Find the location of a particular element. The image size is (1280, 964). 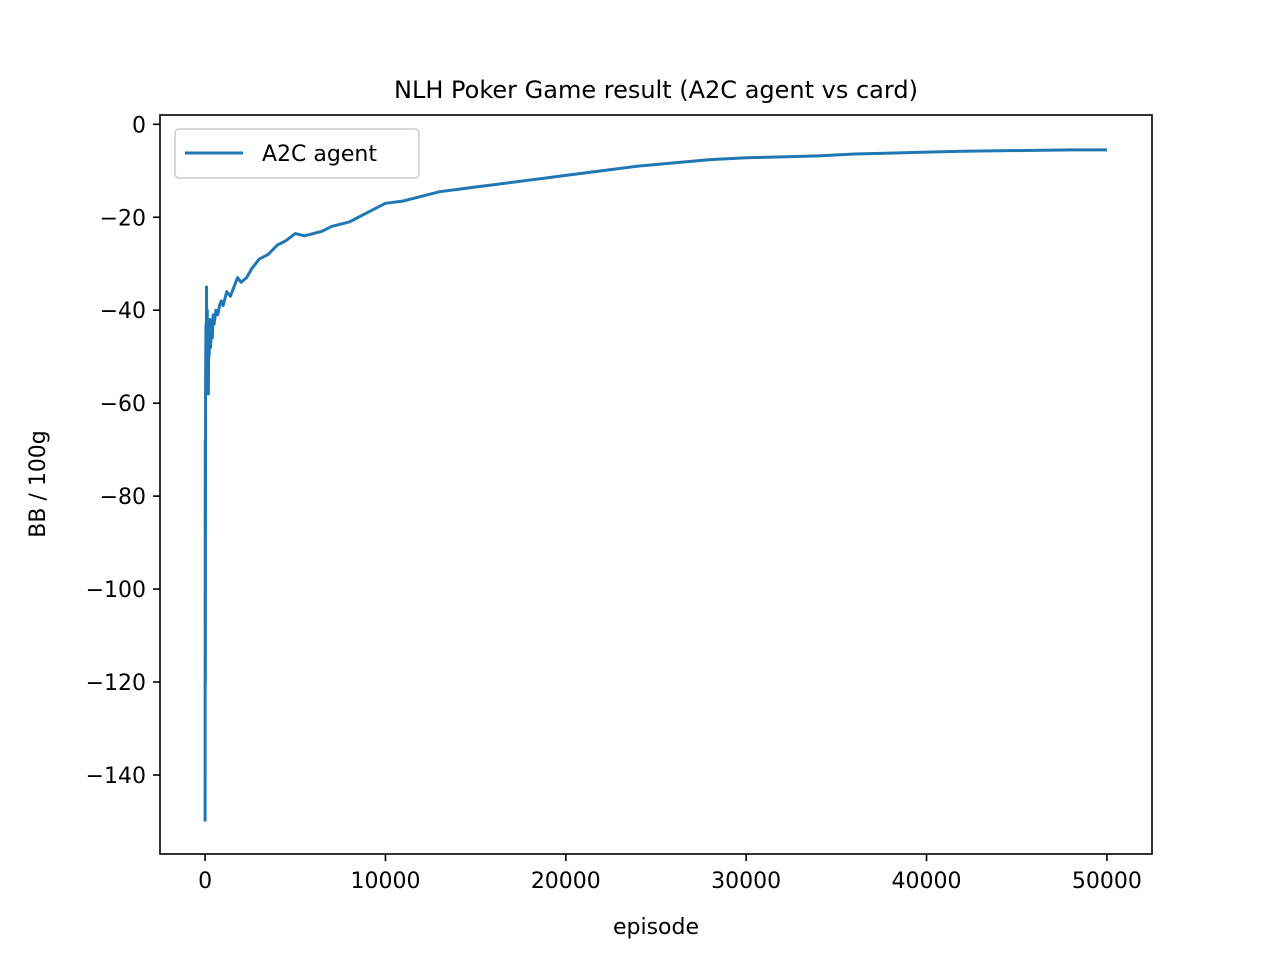

y-tick-label: 0 is located at coordinates (139, 125).